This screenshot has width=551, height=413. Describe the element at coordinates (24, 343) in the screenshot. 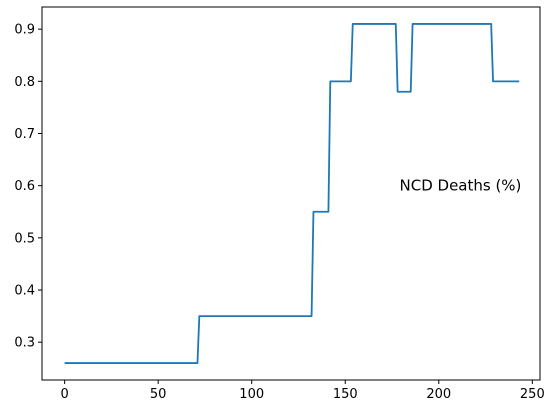

I see `y-tick-label: 0.3` at that location.